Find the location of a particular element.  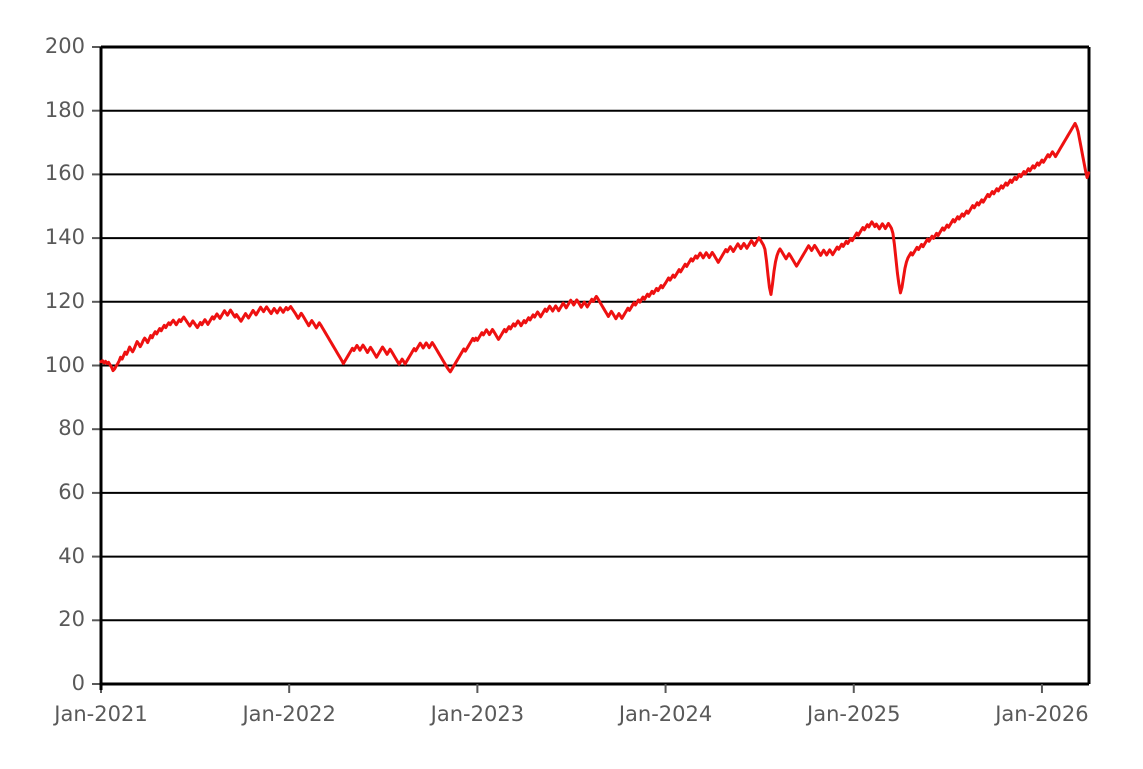

y-tick-label: 20 is located at coordinates (71, 619).